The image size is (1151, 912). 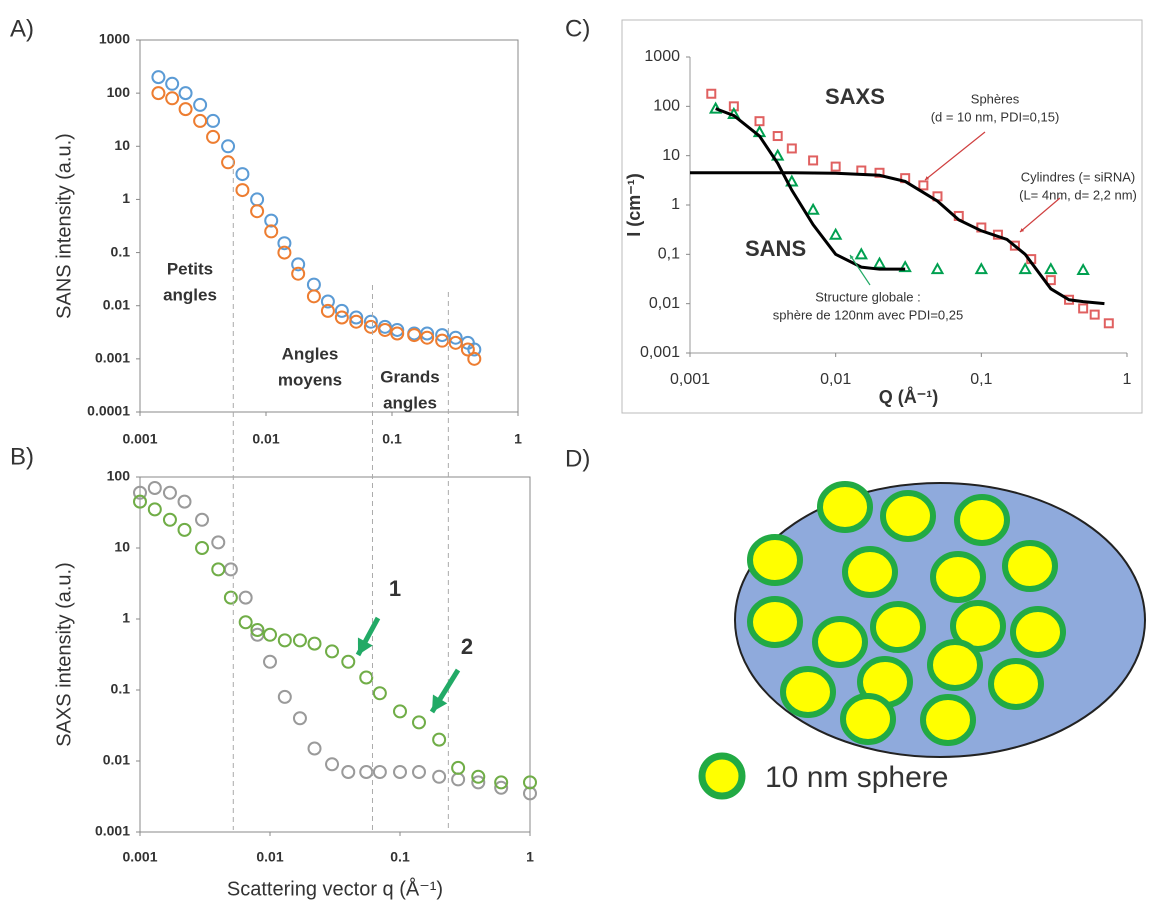 I want to click on panel-label: D), so click(x=577, y=458).